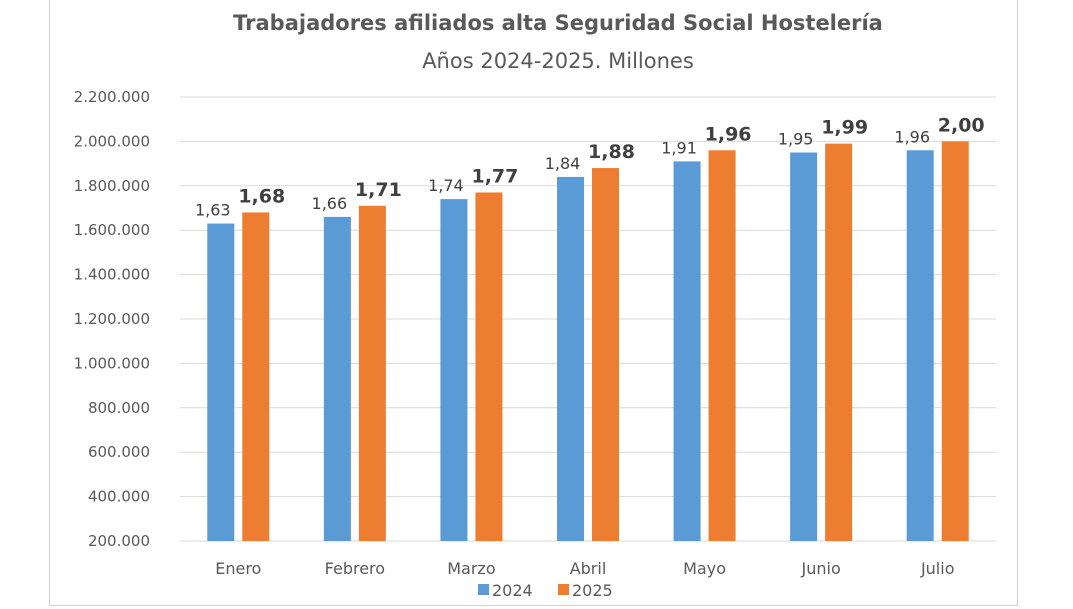 Image resolution: width=1073 pixels, height=609 pixels. What do you see at coordinates (512, 590) in the screenshot?
I see `legend-label: 2024` at bounding box center [512, 590].